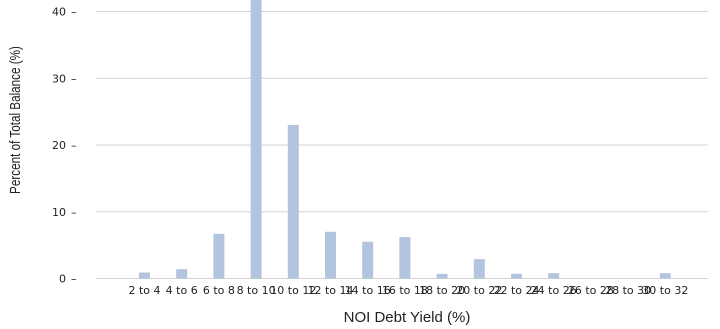 Image resolution: width=720 pixels, height=329 pixels. Describe the element at coordinates (182, 290) in the screenshot. I see `x-tick-label: 4 to 6` at that location.